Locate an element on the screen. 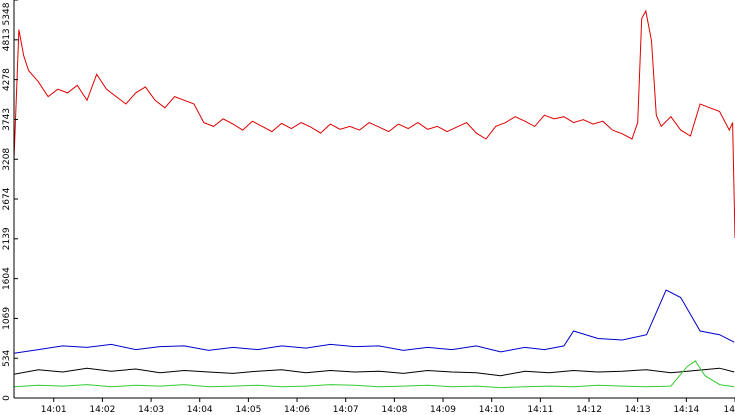  y-tick-label: 2139 is located at coordinates (7, 238).